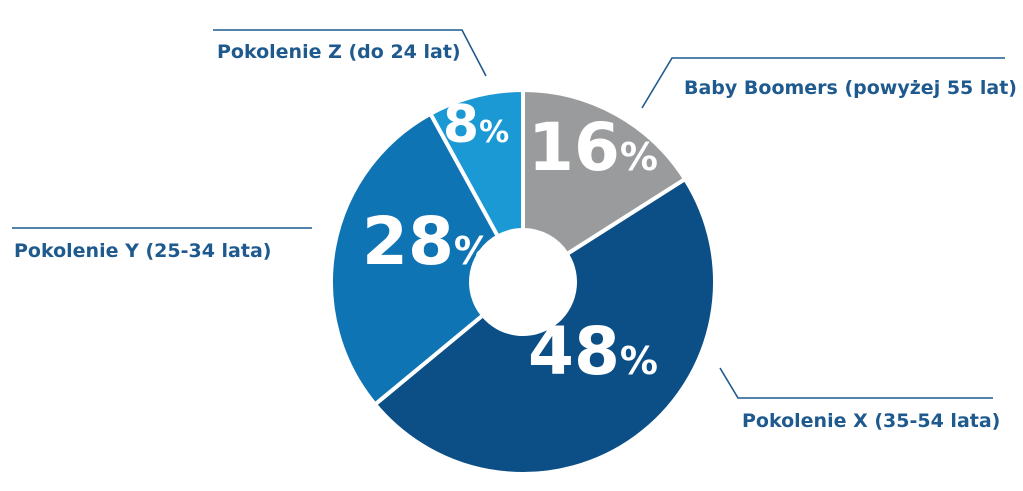 This screenshot has width=1023, height=491. What do you see at coordinates (871, 421) in the screenshot?
I see `category-label-pokolenie-x: Pokolenie X (35-54 lata)` at bounding box center [871, 421].